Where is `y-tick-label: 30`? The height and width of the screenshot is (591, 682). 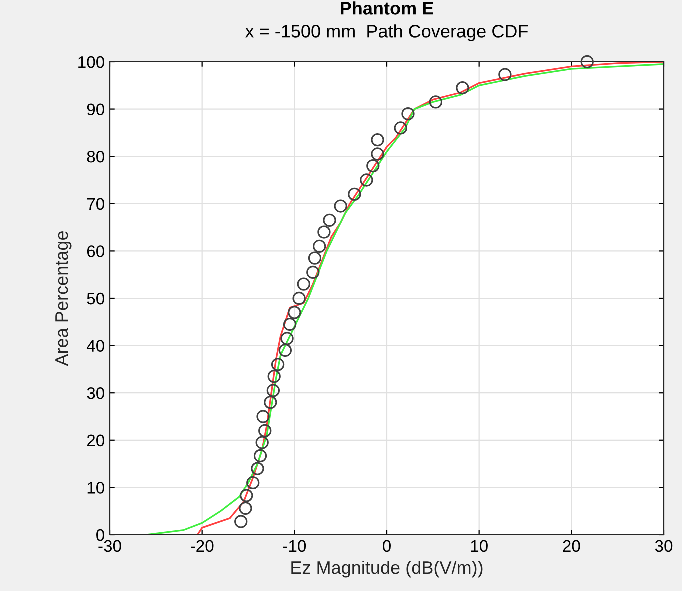
y-tick-label: 30 is located at coordinates (95, 394).